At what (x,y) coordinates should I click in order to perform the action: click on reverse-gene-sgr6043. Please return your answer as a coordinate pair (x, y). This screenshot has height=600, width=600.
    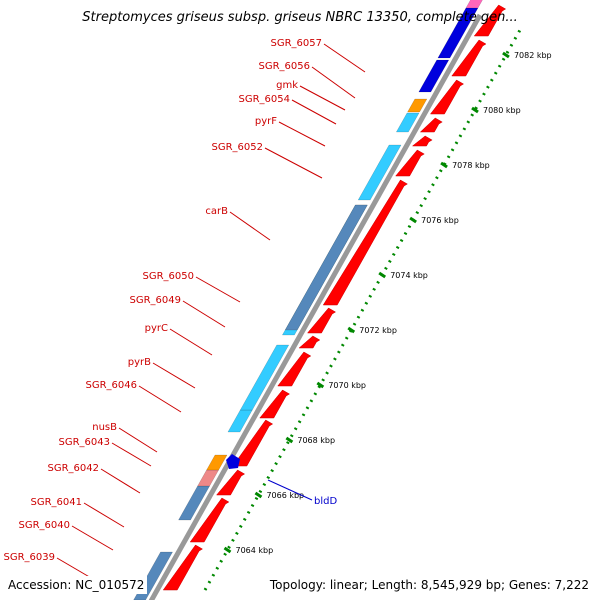
    Looking at the image, I should click on (217, 462).